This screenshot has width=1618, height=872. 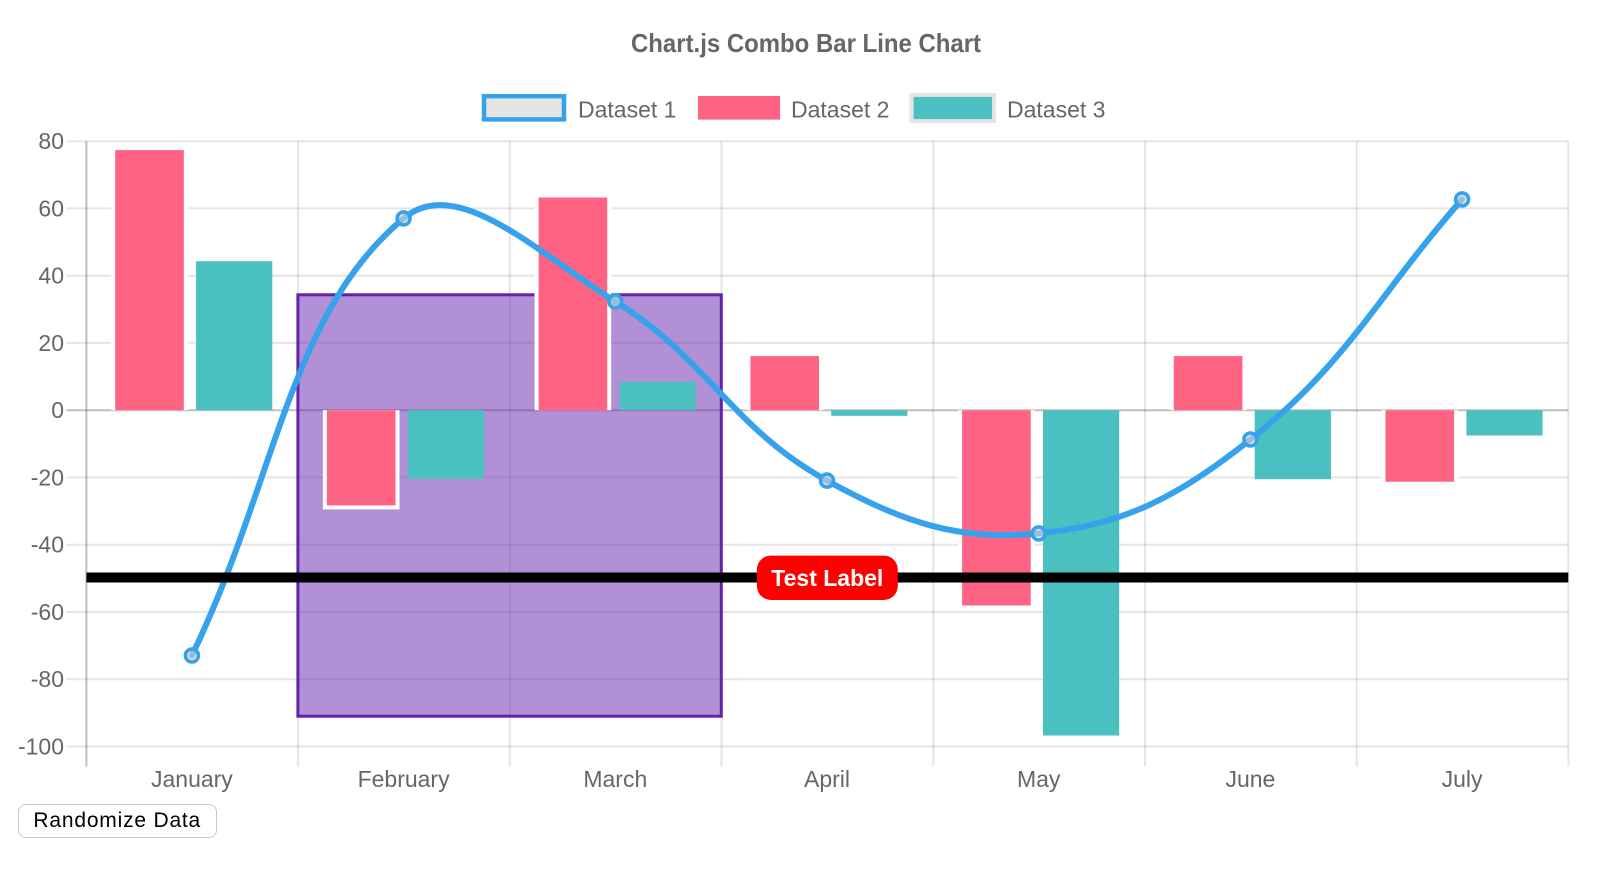 What do you see at coordinates (41, 747) in the screenshot?
I see `svg-text: -100` at bounding box center [41, 747].